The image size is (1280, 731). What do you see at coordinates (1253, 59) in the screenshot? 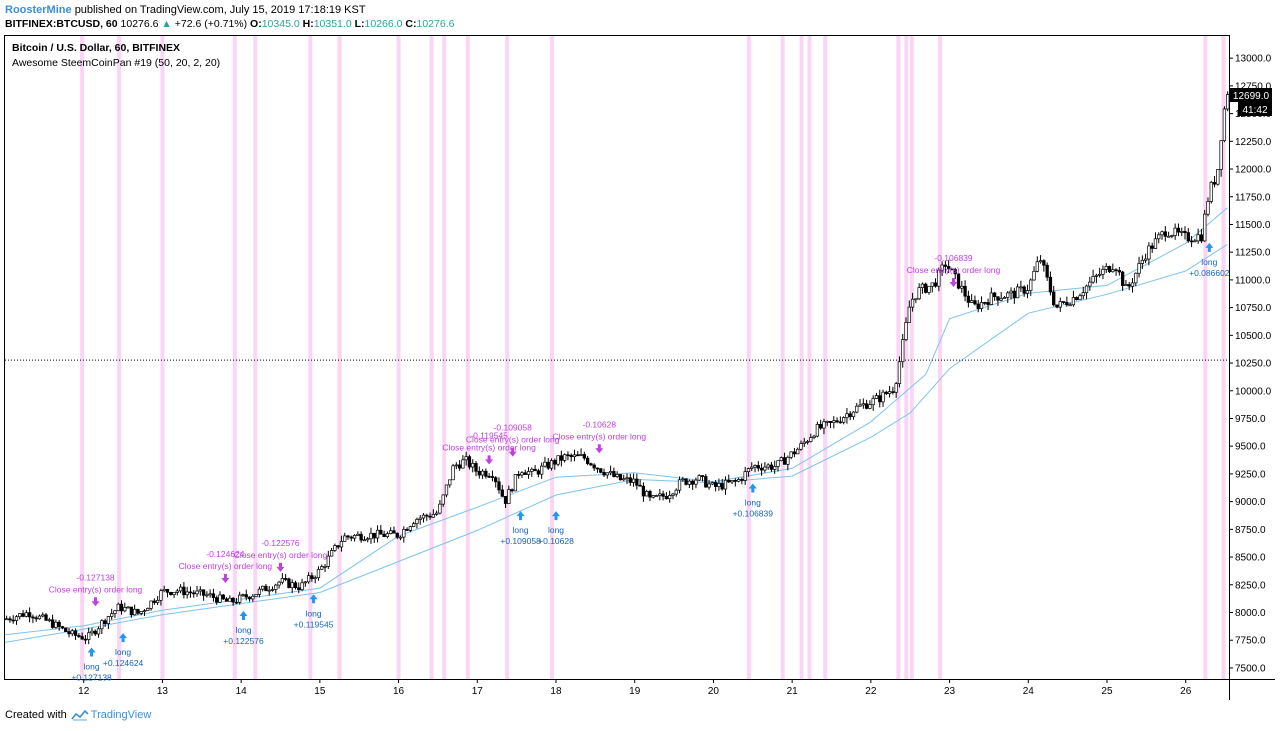
I see `y-tick-label: 13000.0` at bounding box center [1253, 59].